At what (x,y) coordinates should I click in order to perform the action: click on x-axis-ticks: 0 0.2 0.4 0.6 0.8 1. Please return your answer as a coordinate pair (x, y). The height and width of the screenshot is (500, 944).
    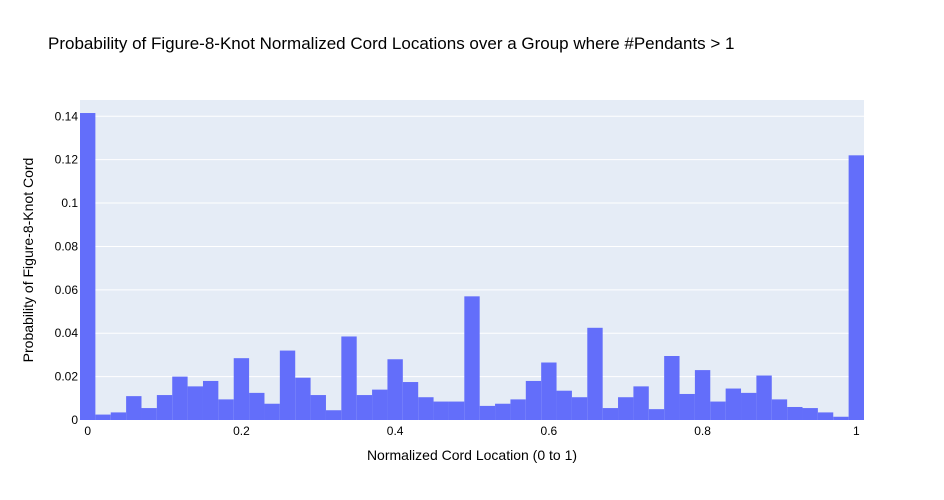
    Looking at the image, I should click on (472, 431).